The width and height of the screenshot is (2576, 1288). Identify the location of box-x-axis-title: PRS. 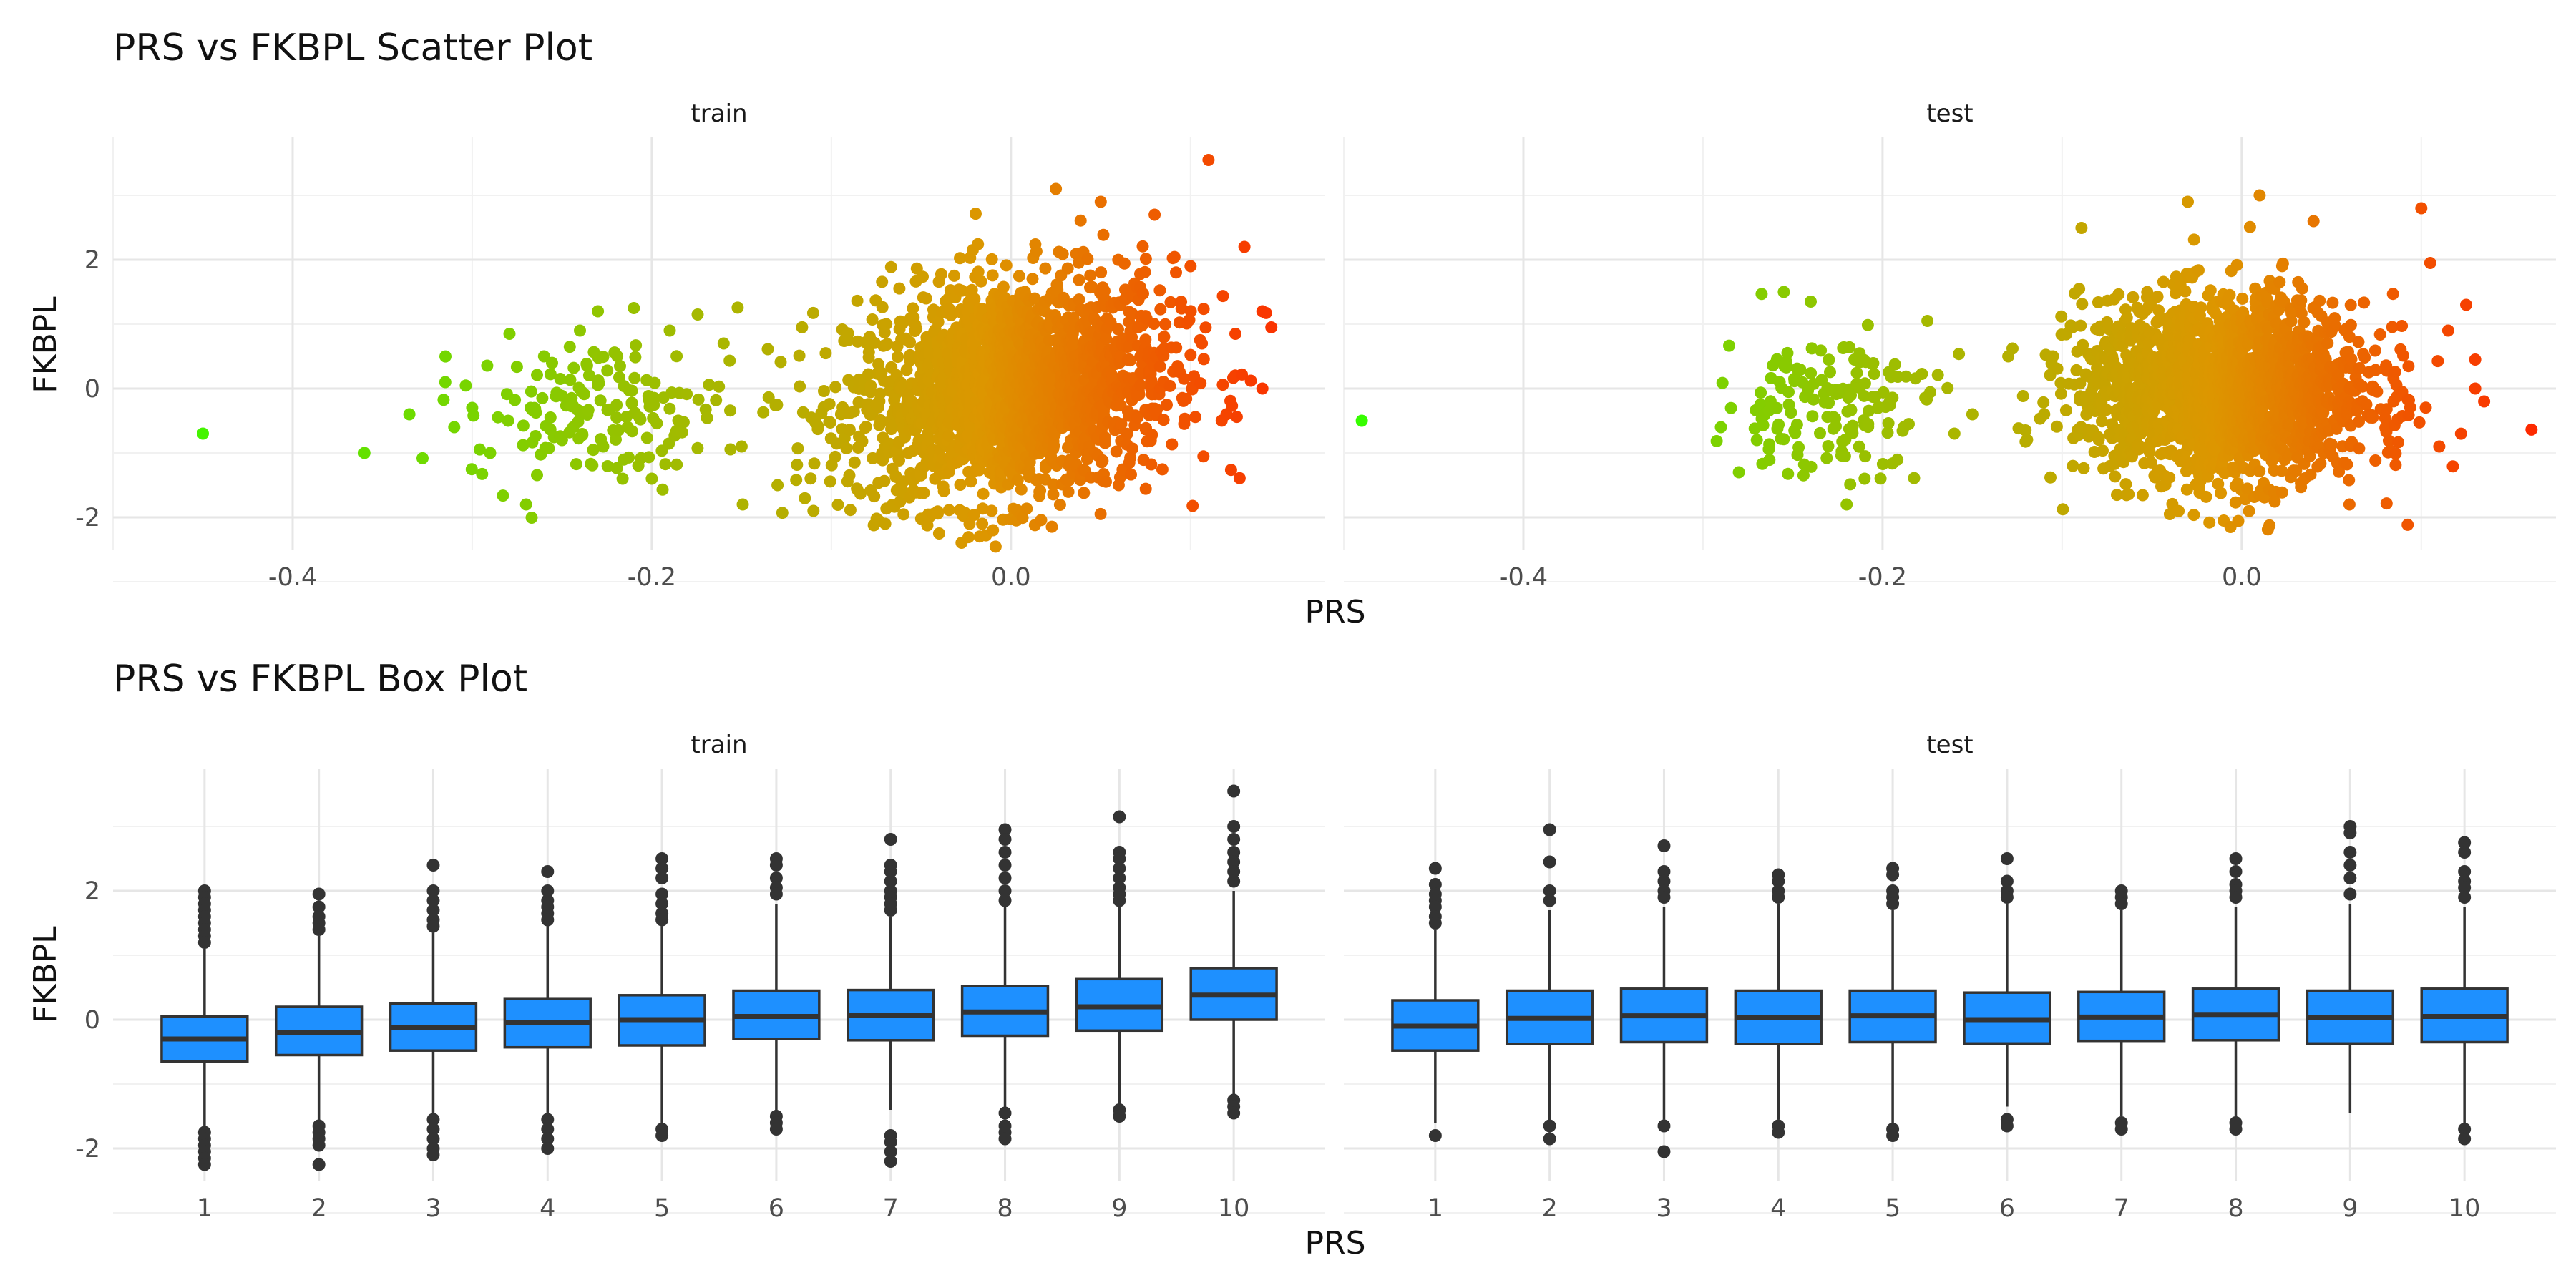
(1334, 1243).